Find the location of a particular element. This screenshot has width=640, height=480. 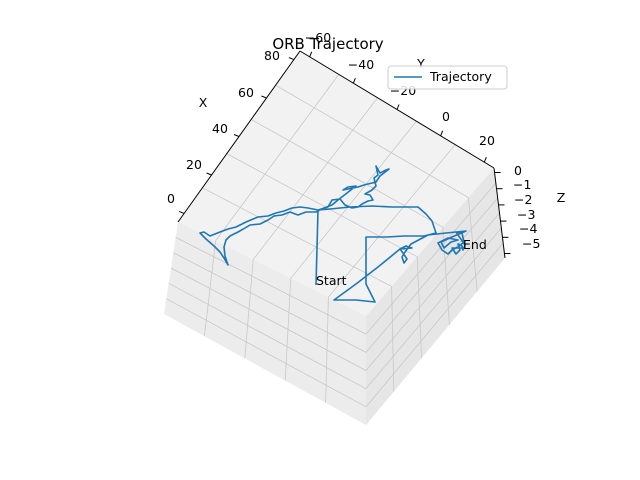

x-axis-label: X is located at coordinates (203, 102).